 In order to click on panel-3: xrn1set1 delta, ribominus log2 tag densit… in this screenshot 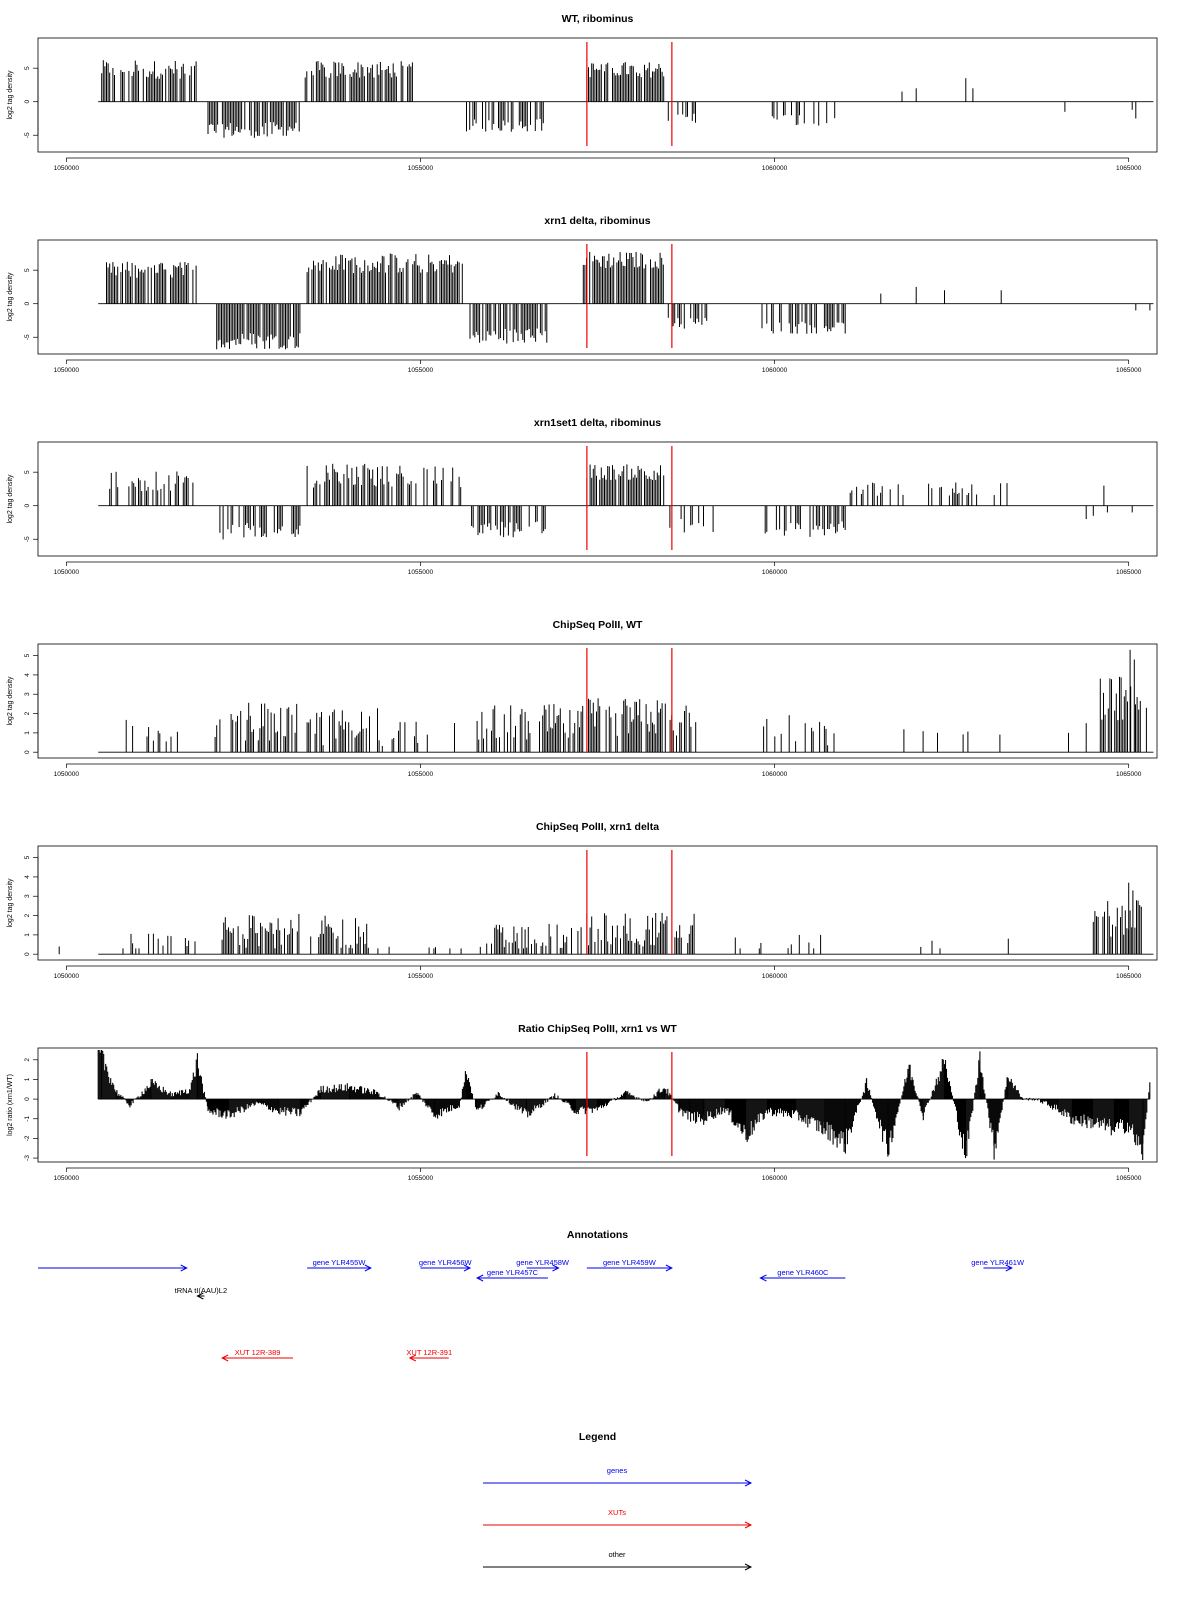, I will do `click(582, 496)`.